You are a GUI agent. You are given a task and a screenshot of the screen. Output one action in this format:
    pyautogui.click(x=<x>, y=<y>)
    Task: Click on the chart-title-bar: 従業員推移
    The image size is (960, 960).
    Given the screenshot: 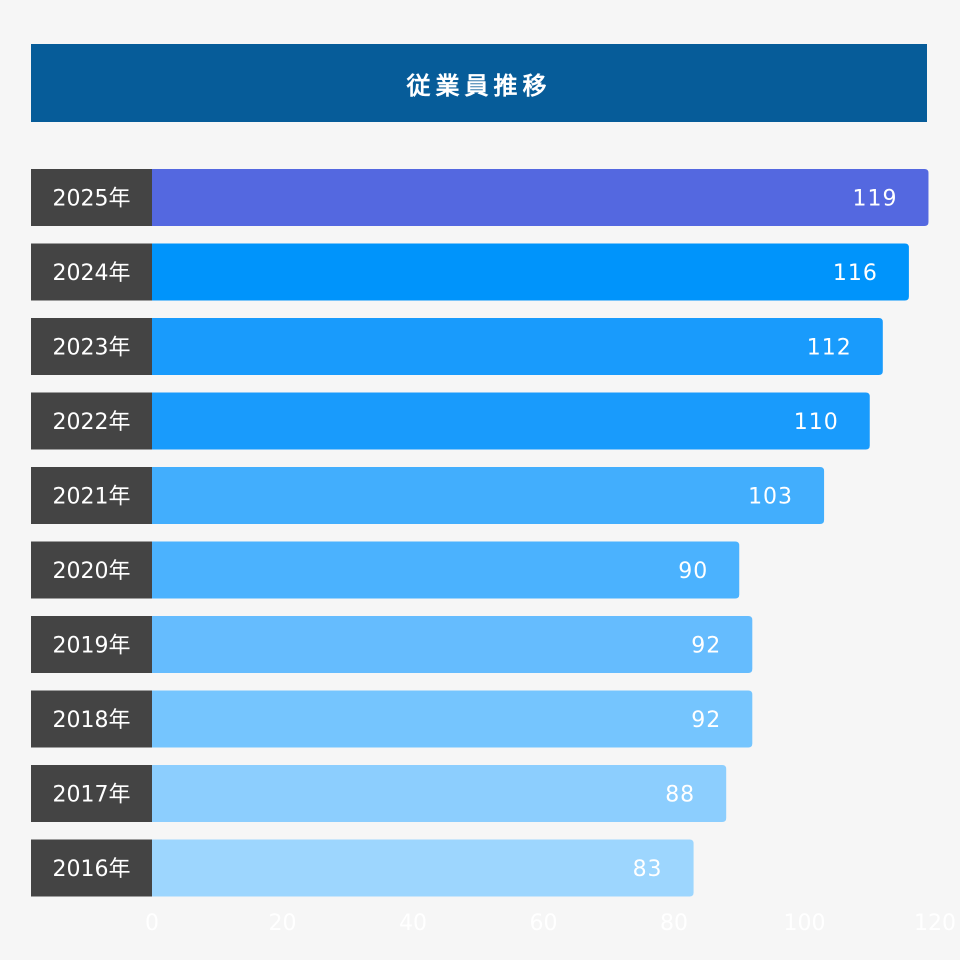 What is the action you would take?
    pyautogui.click(x=479, y=83)
    